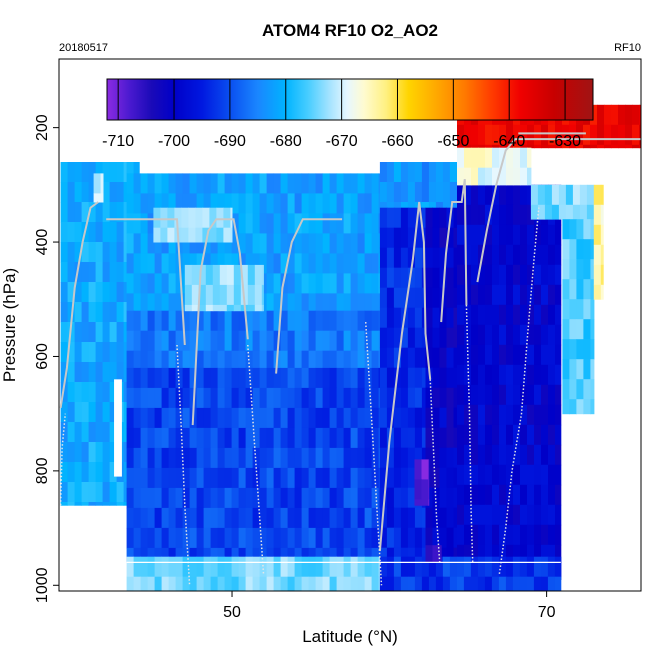 This screenshot has height=650, width=650. What do you see at coordinates (397, 141) in the screenshot?
I see `colorbar-tick-label: -660` at bounding box center [397, 141].